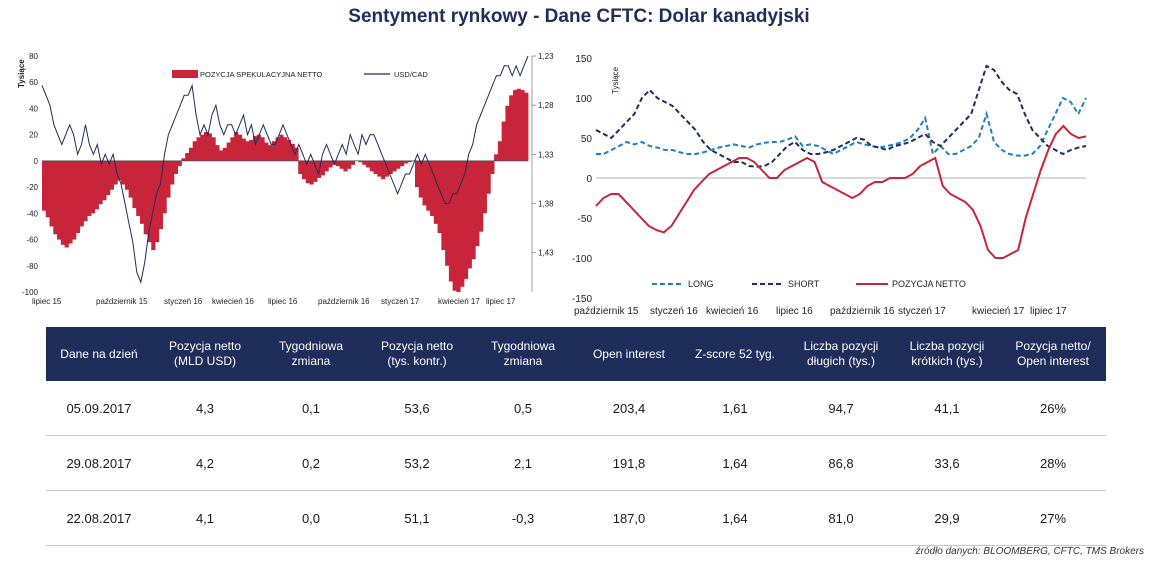  Describe the element at coordinates (523, 518) in the screenshot. I see `table-cell: -0,3` at that location.